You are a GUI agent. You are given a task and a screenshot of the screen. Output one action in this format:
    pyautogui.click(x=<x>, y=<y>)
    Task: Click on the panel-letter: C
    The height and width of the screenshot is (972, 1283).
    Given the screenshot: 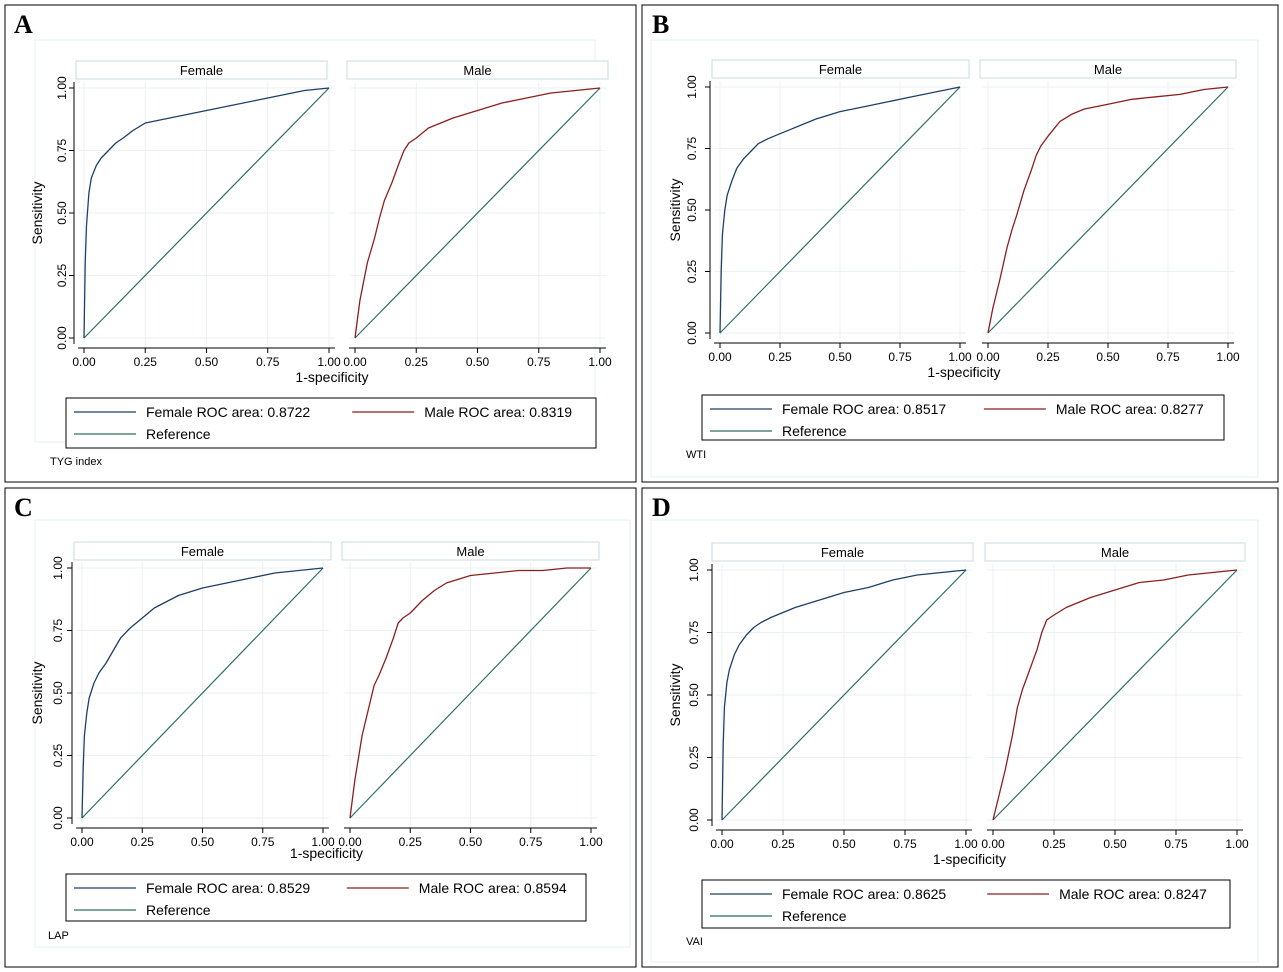 What is the action you would take?
    pyautogui.click(x=23, y=507)
    